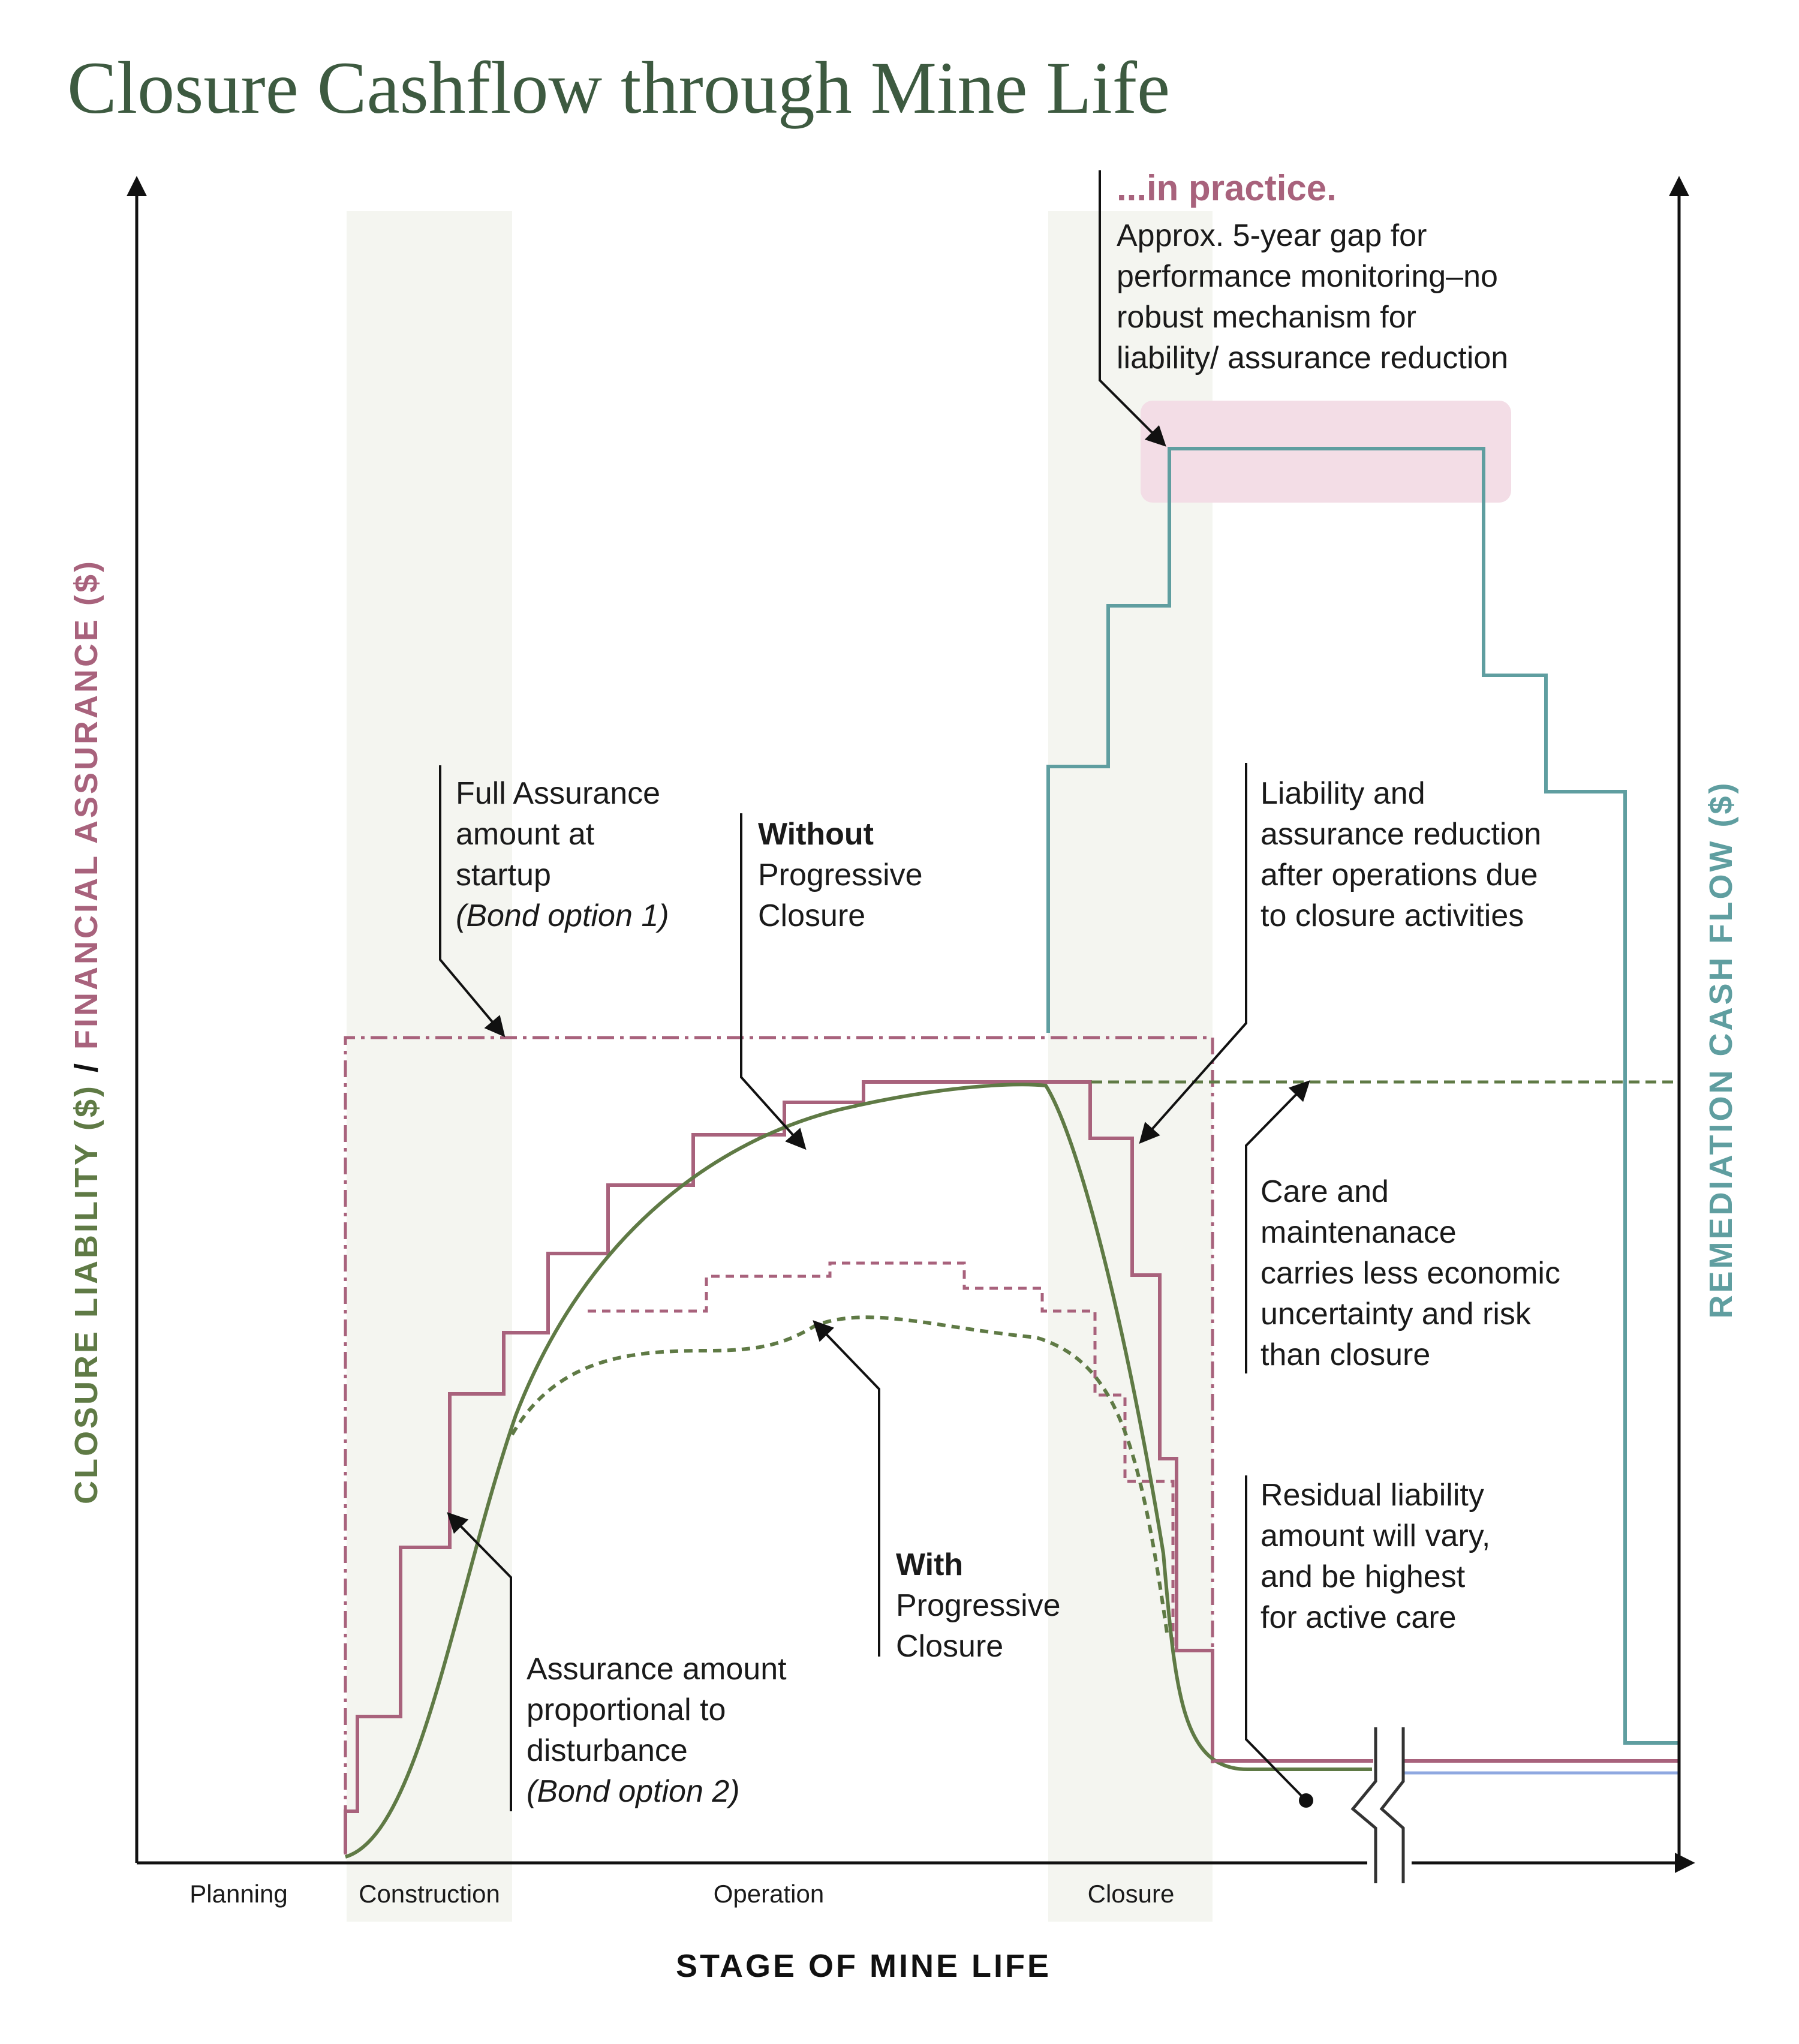 The image size is (1799, 2044). What do you see at coordinates (626, 1710) in the screenshot?
I see `proportional-line-2: proportional to` at bounding box center [626, 1710].